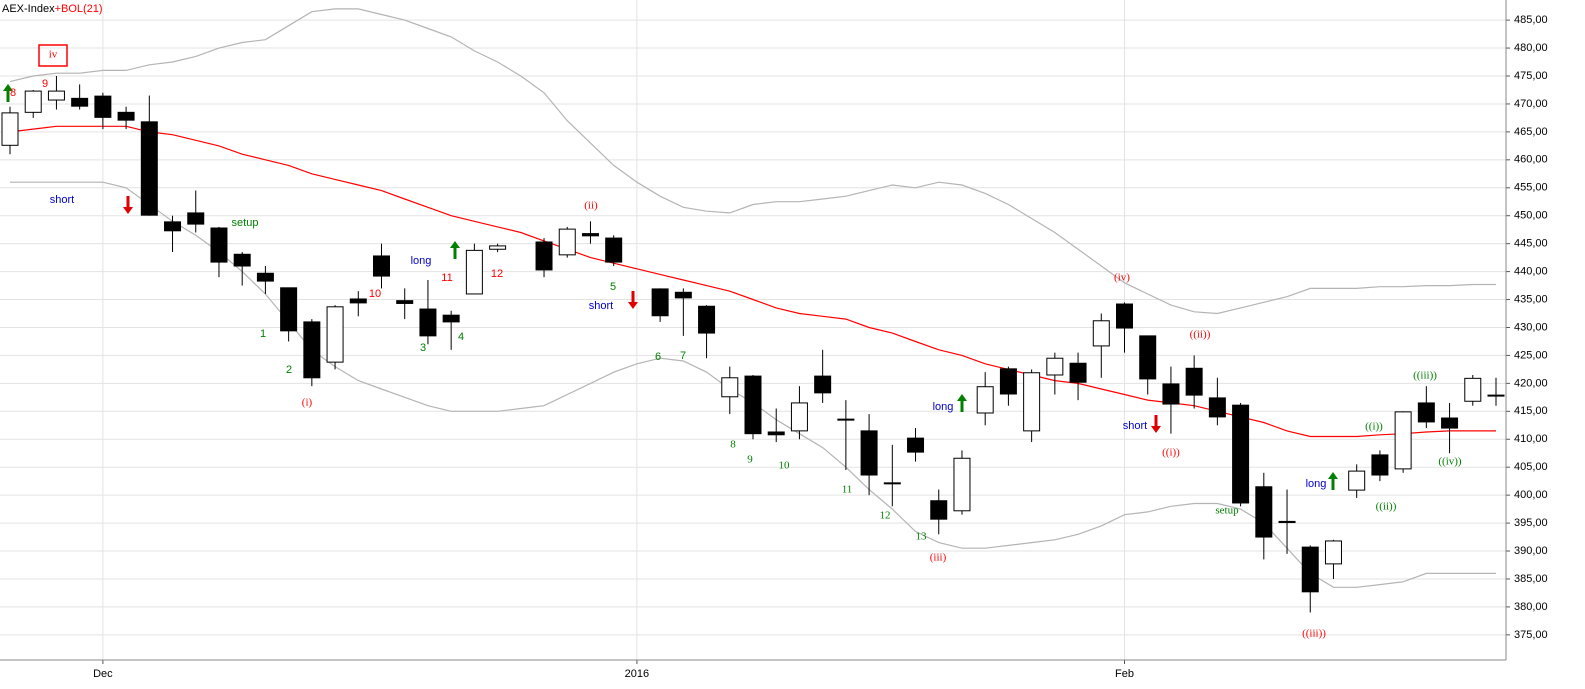  What do you see at coordinates (943, 407) in the screenshot?
I see `annotation: long` at bounding box center [943, 407].